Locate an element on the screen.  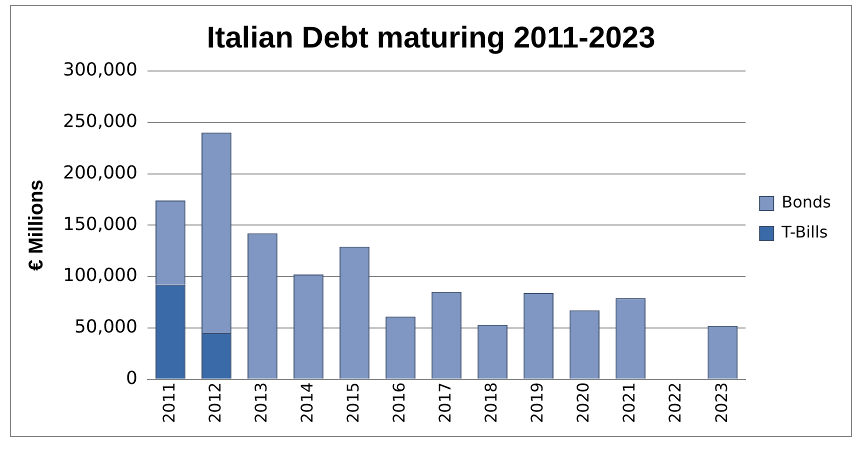
x-tick-label: 2014 is located at coordinates (307, 402).